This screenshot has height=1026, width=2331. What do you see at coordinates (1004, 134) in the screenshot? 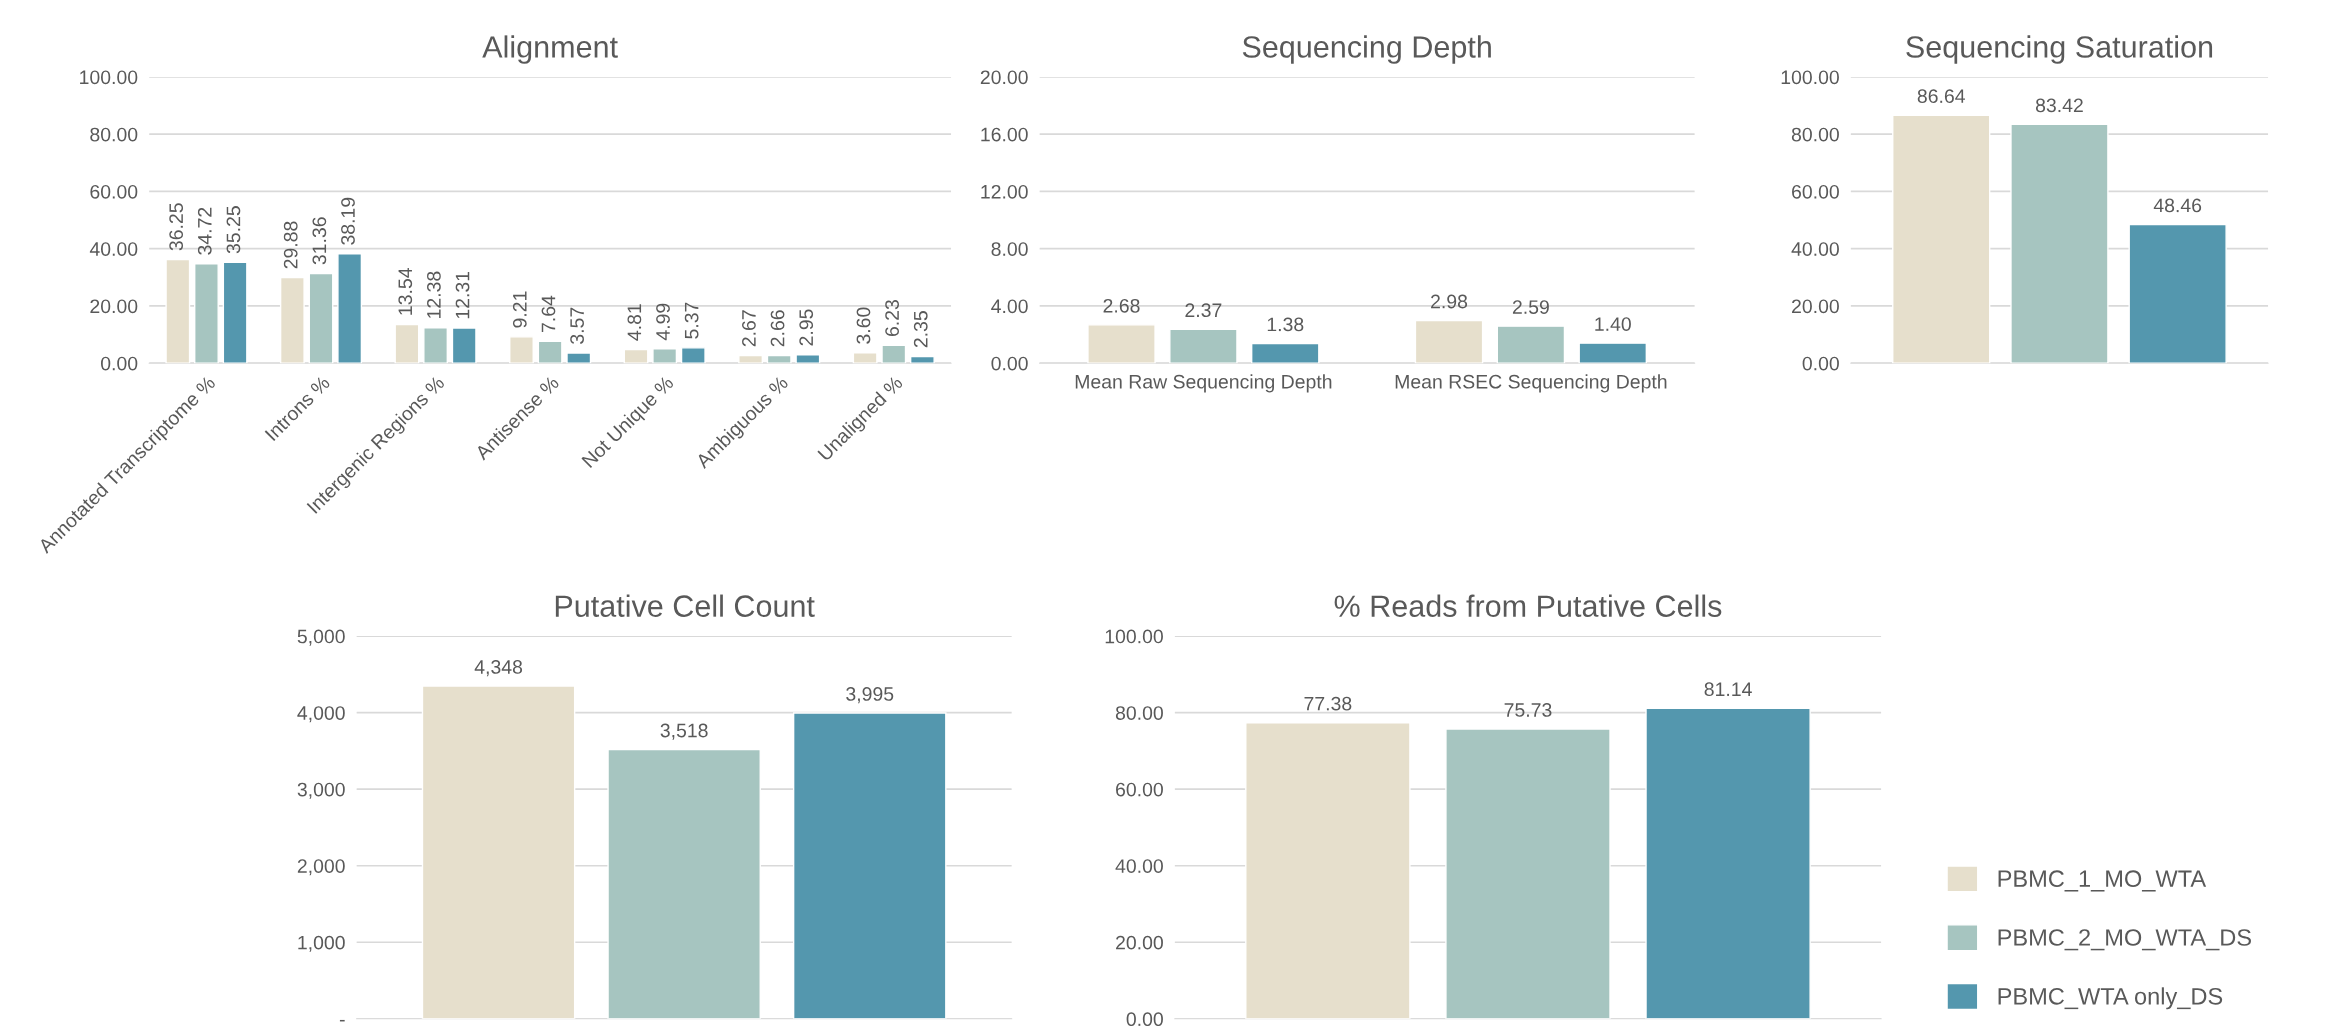
I see `y-tick-label: 16.00` at bounding box center [1004, 134].